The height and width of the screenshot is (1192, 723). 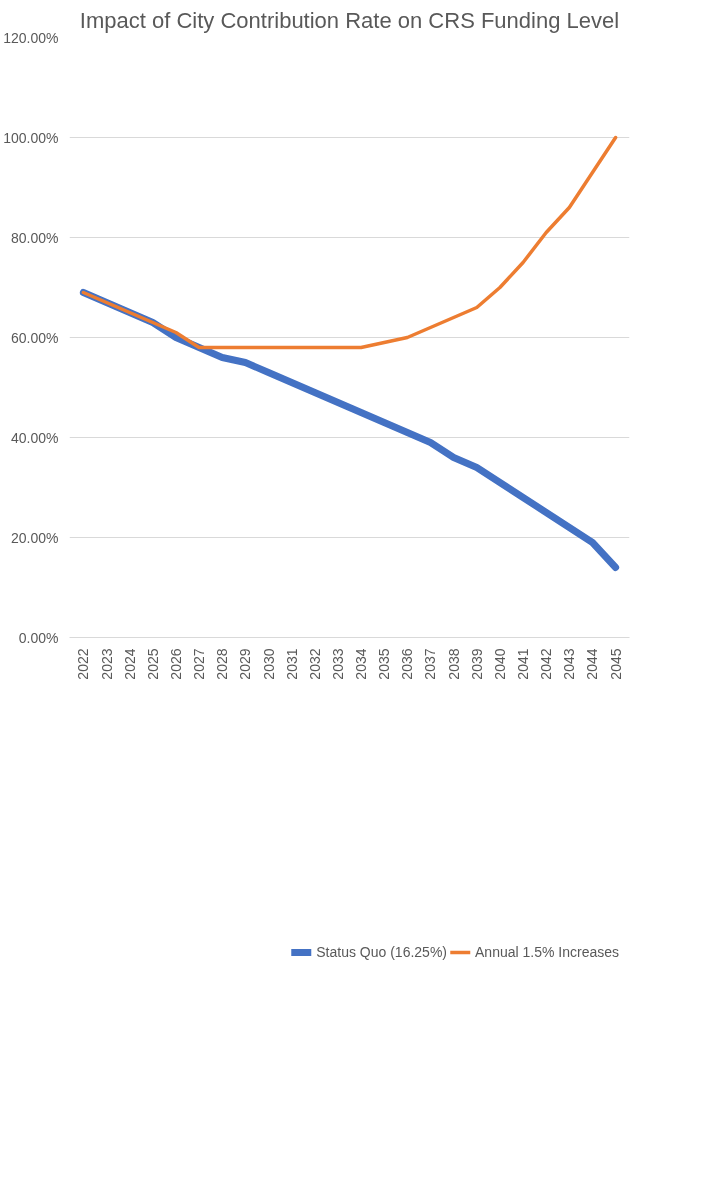 I want to click on x-tick-label: 2030, so click(x=268, y=664).